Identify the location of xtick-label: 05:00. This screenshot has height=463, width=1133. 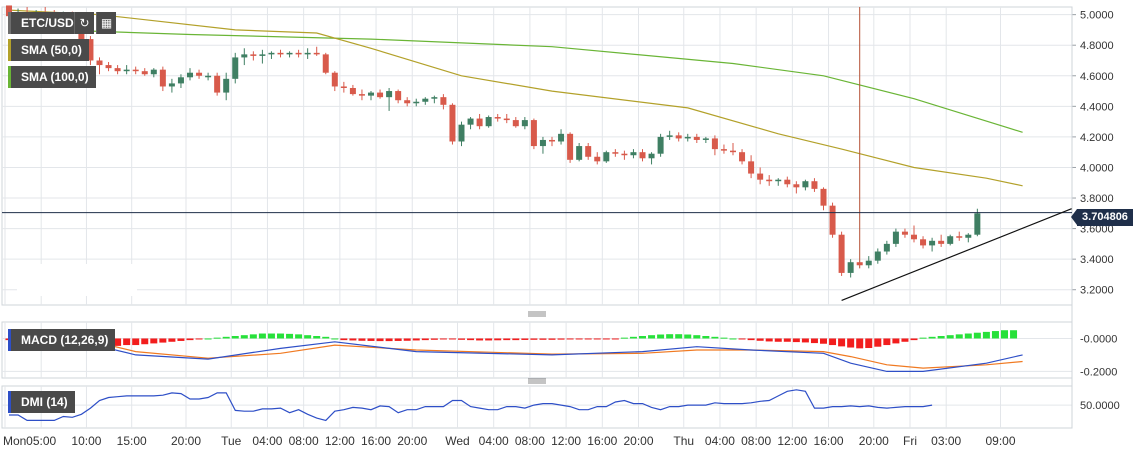
(41, 441).